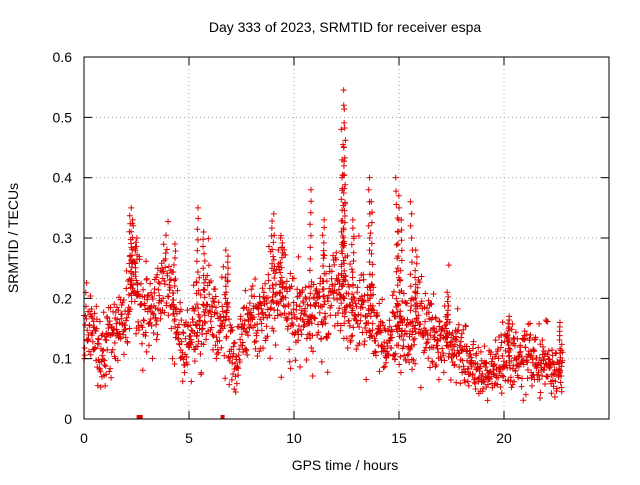 The width and height of the screenshot is (640, 485). I want to click on isolated-point, so click(138, 417).